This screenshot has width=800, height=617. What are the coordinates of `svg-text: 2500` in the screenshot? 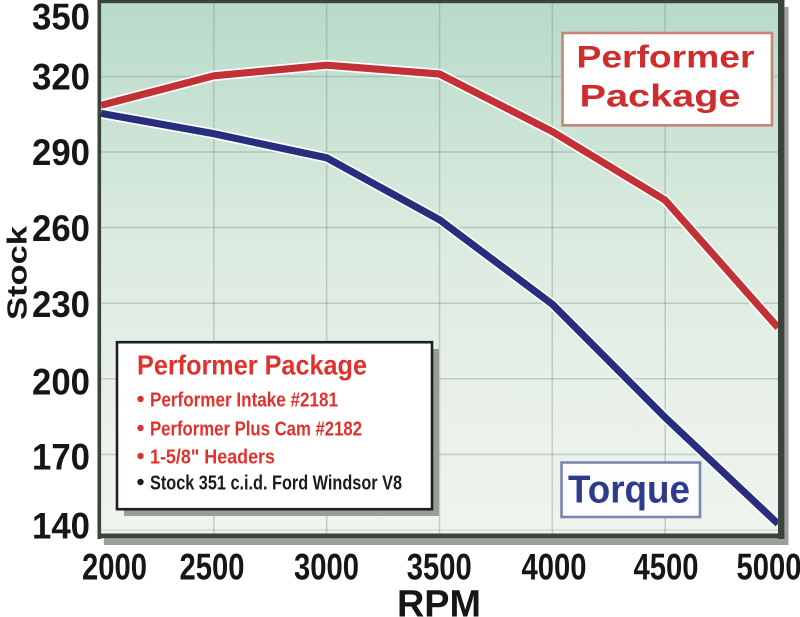 It's located at (212, 567).